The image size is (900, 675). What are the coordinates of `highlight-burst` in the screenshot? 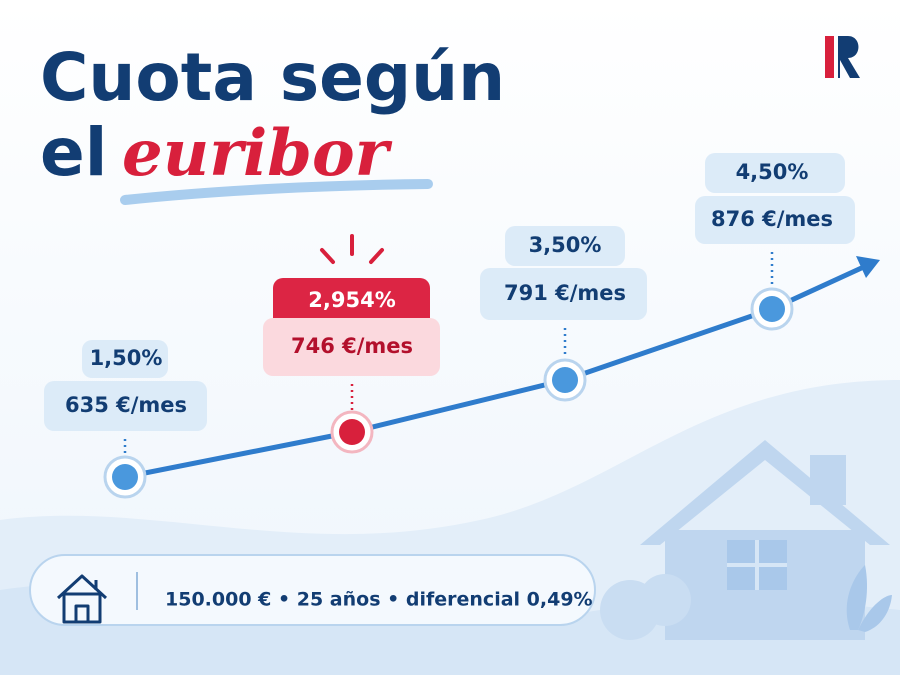 It's located at (352, 249).